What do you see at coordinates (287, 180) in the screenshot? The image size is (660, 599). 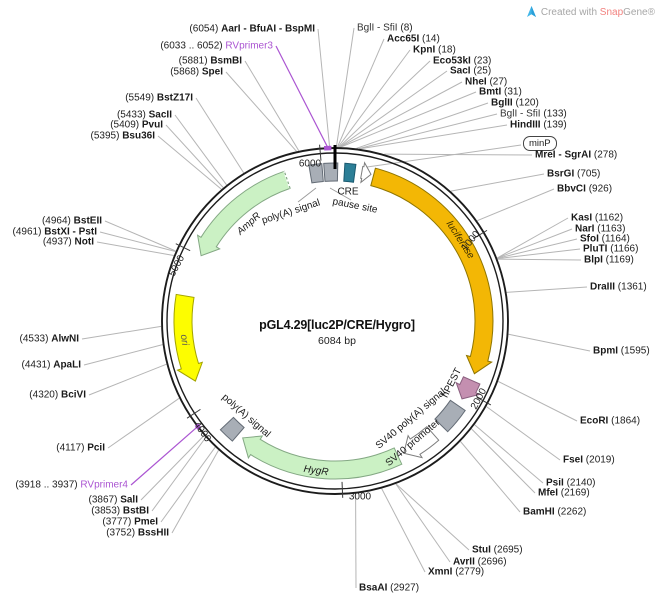 I see `feature-dashed-boundary` at bounding box center [287, 180].